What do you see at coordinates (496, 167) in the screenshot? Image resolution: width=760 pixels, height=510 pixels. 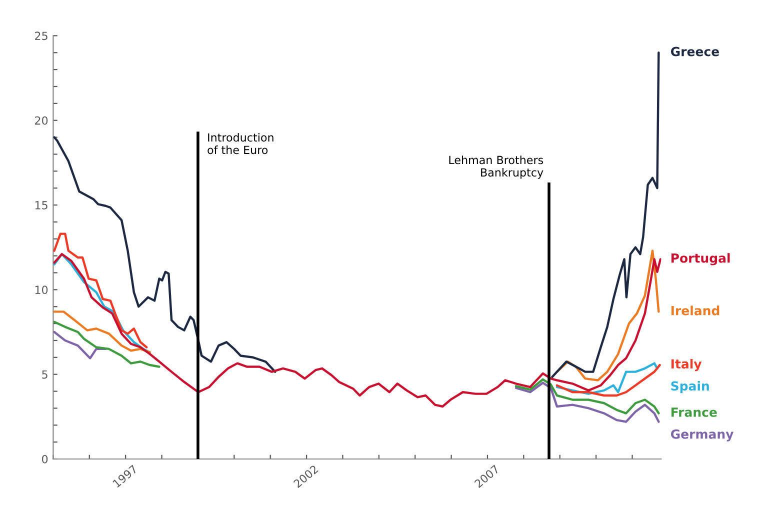 I see `ref-line-label: Lehman Brothers Bankruptcy` at bounding box center [496, 167].